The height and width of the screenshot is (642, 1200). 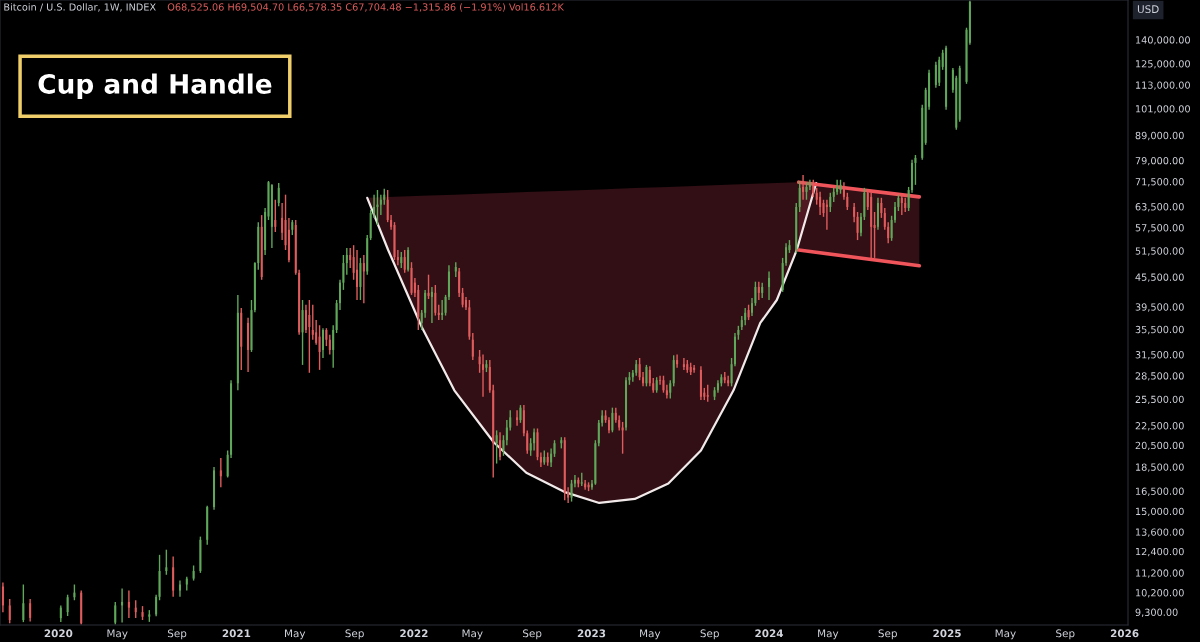 I want to click on y-tick-label: 125,000.00, so click(x=1163, y=64).